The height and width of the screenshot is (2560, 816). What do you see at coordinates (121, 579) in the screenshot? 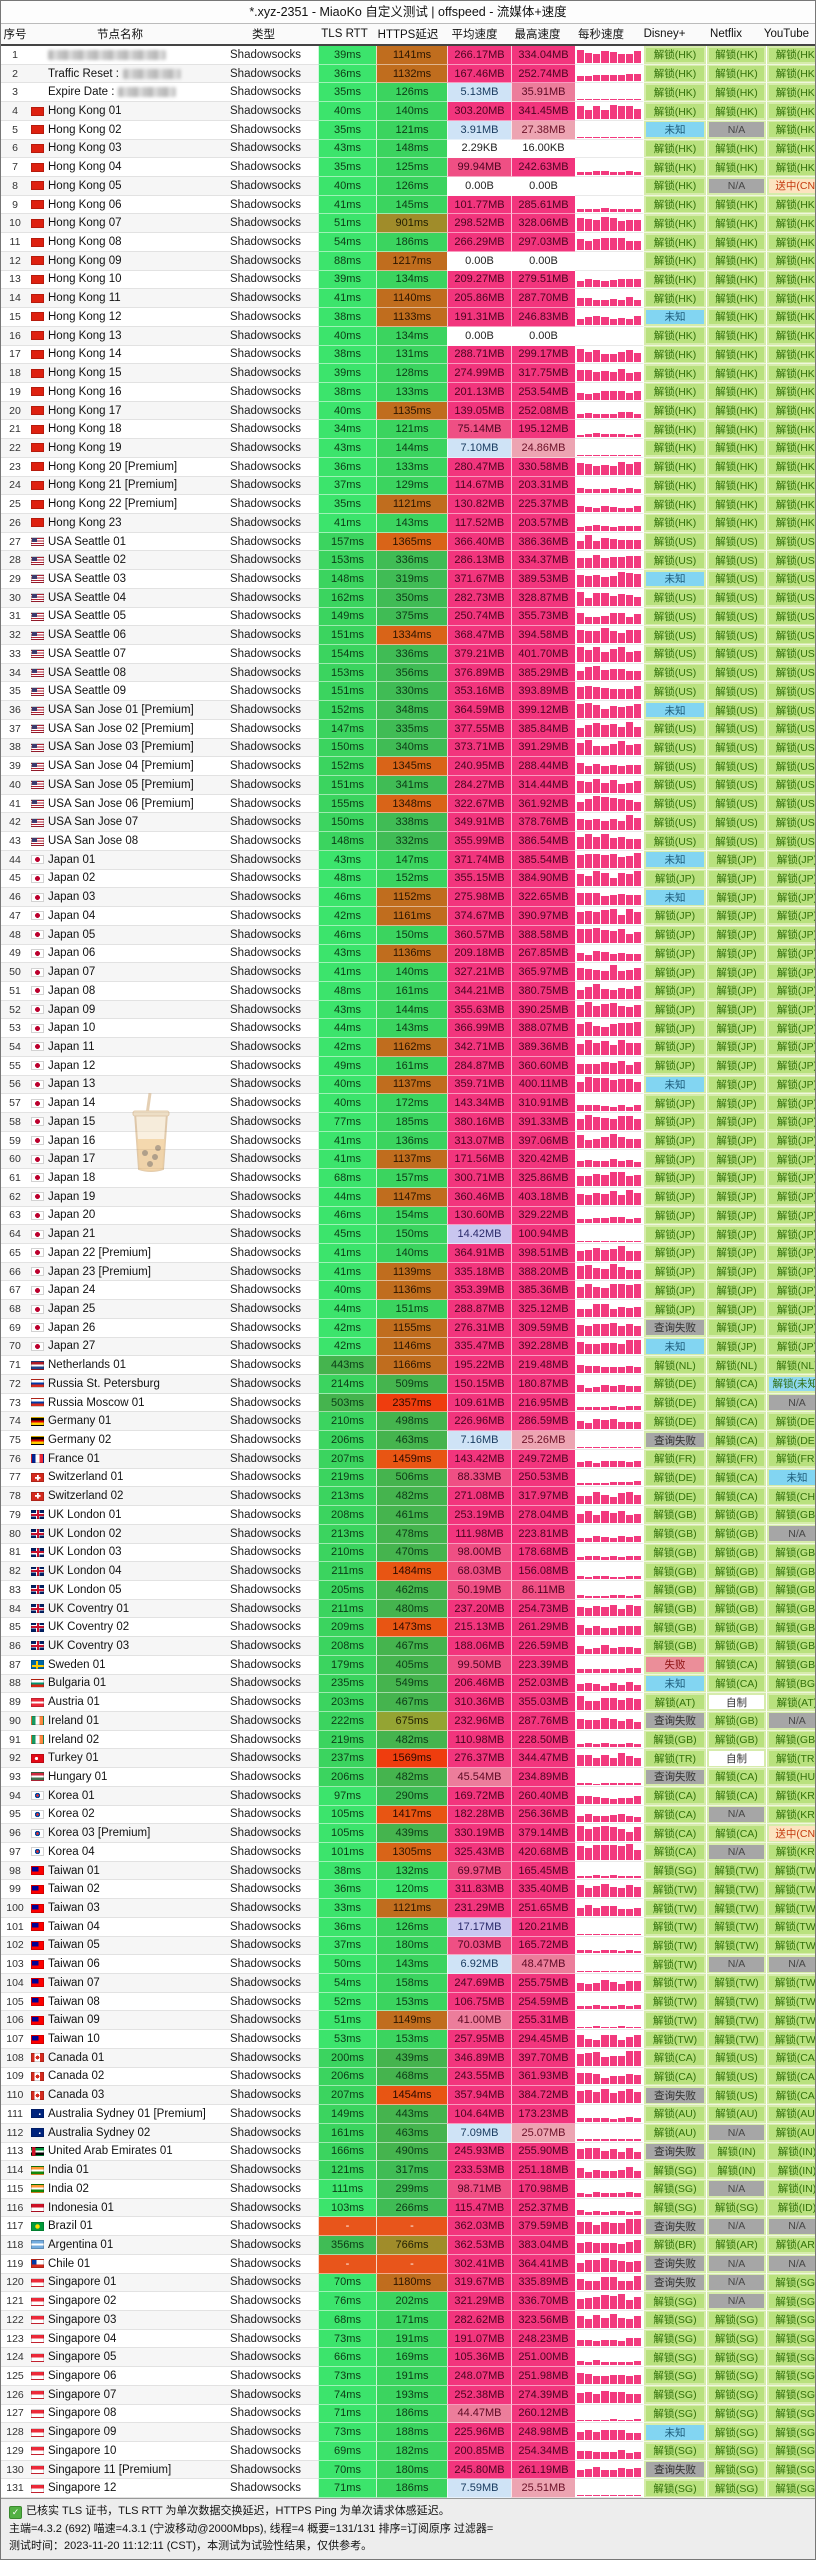
I see `node-name-cell: USA Seattle 03` at bounding box center [121, 579].